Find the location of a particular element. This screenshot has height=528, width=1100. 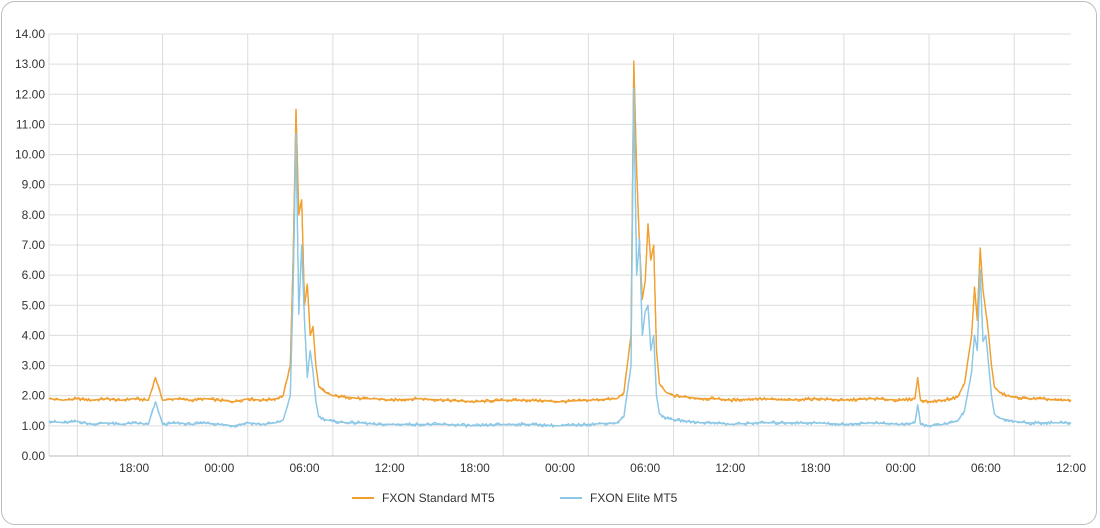

y-tick-label: 13.00 is located at coordinates (30, 64).